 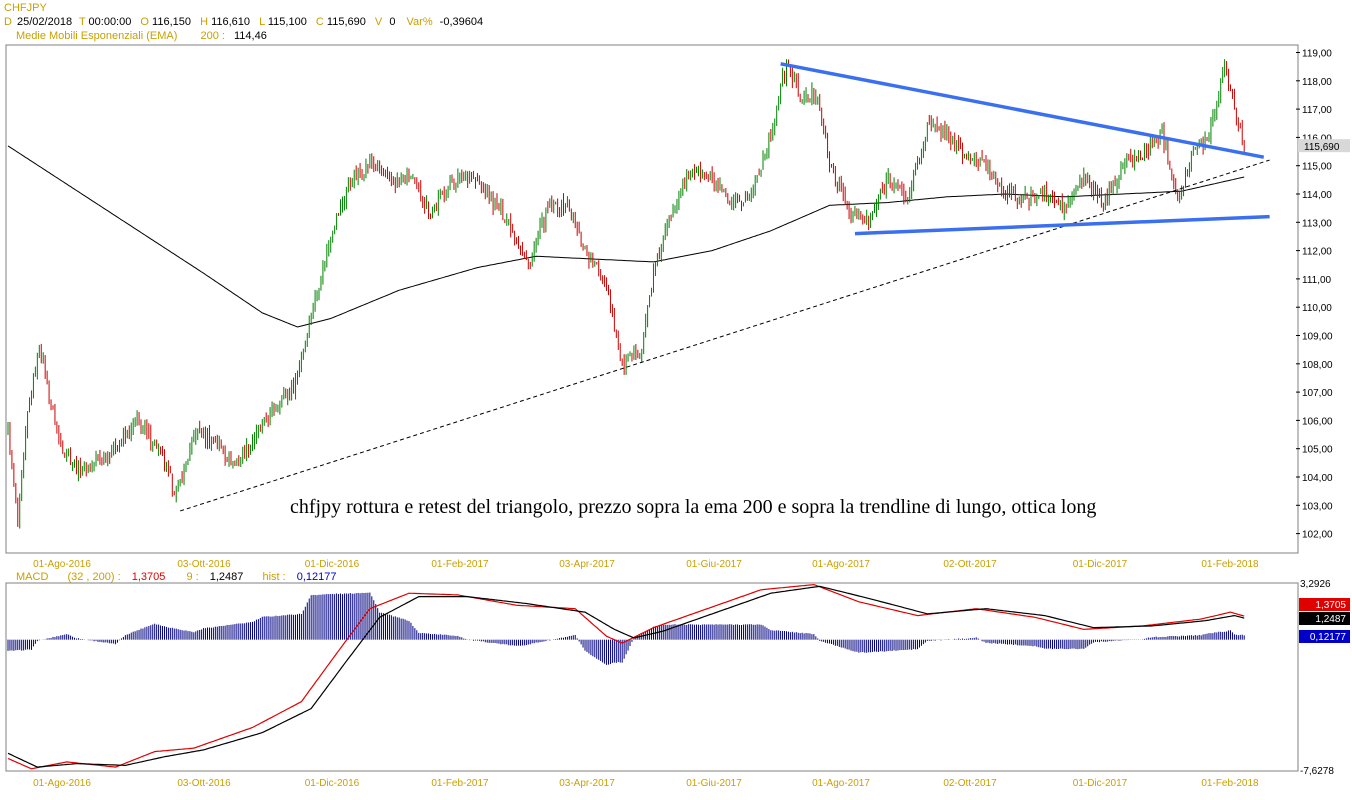 I want to click on hist-badge-box, so click(x=1324, y=636).